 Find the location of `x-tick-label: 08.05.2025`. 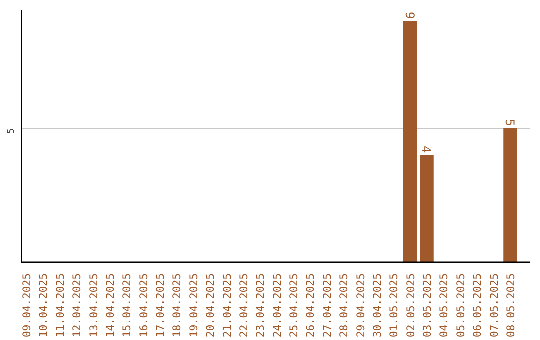

x-tick-label: 08.05.2025 is located at coordinates (511, 306).